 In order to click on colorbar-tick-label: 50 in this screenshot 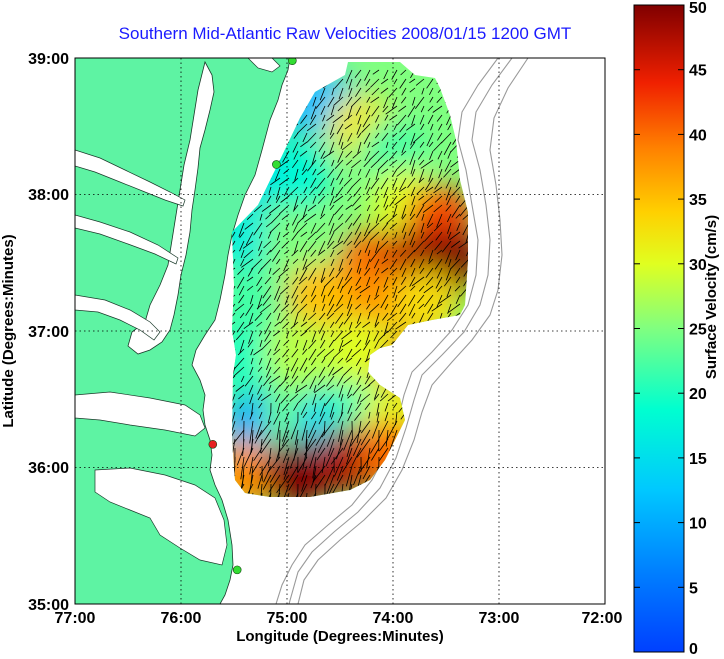, I will do `click(698, 8)`.